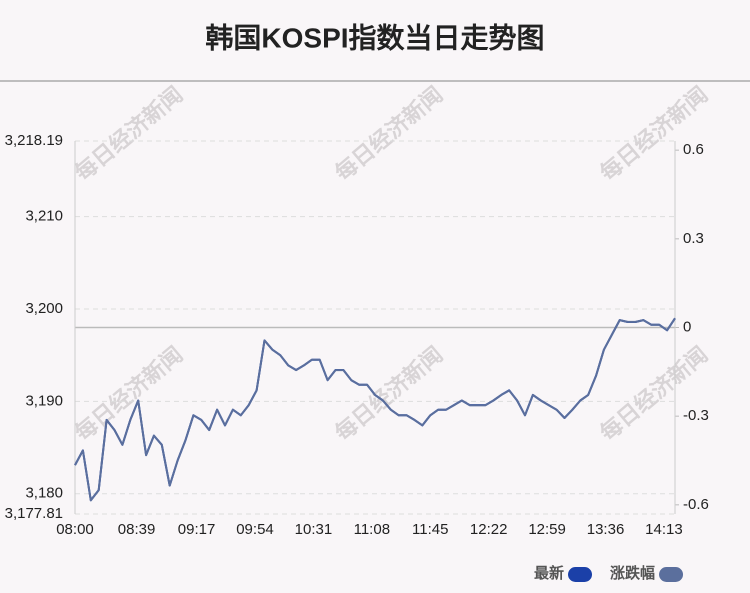 This screenshot has height=593, width=750. What do you see at coordinates (137, 529) in the screenshot?
I see `x-tick-label: 08:39` at bounding box center [137, 529].